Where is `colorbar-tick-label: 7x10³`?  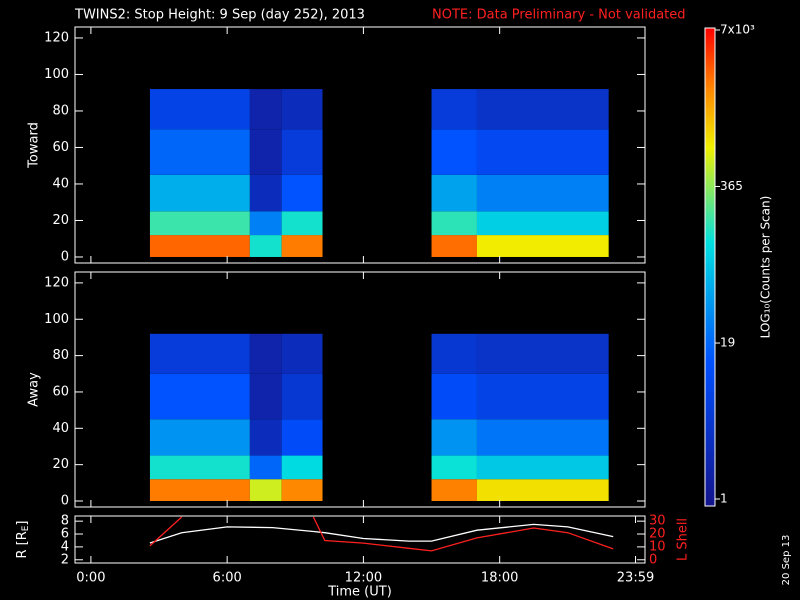
colorbar-tick-label: 7x10³ is located at coordinates (737, 30).